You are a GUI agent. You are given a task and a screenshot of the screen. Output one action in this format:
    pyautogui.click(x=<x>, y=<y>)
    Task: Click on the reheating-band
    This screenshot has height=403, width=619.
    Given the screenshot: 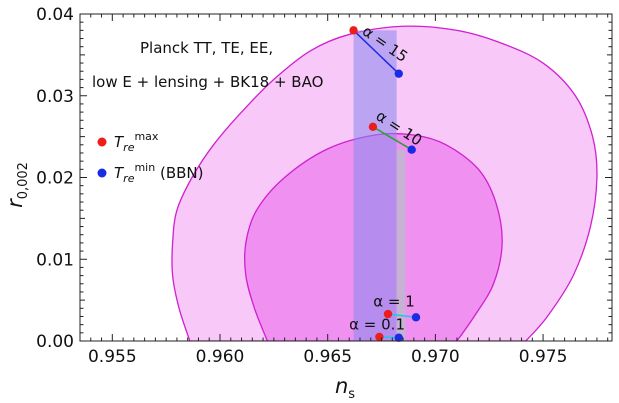 What is the action you would take?
    pyautogui.click(x=375, y=185)
    